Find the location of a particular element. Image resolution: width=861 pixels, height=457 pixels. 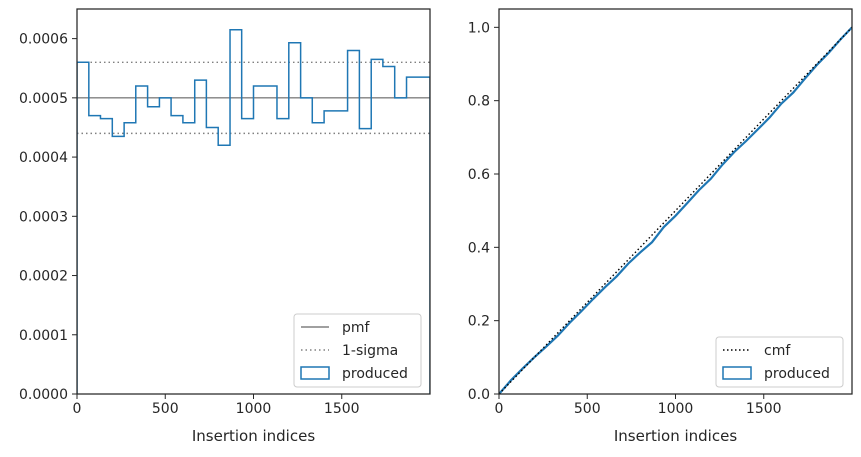

legend: pmf 1-sigma produced is located at coordinates (357, 350).